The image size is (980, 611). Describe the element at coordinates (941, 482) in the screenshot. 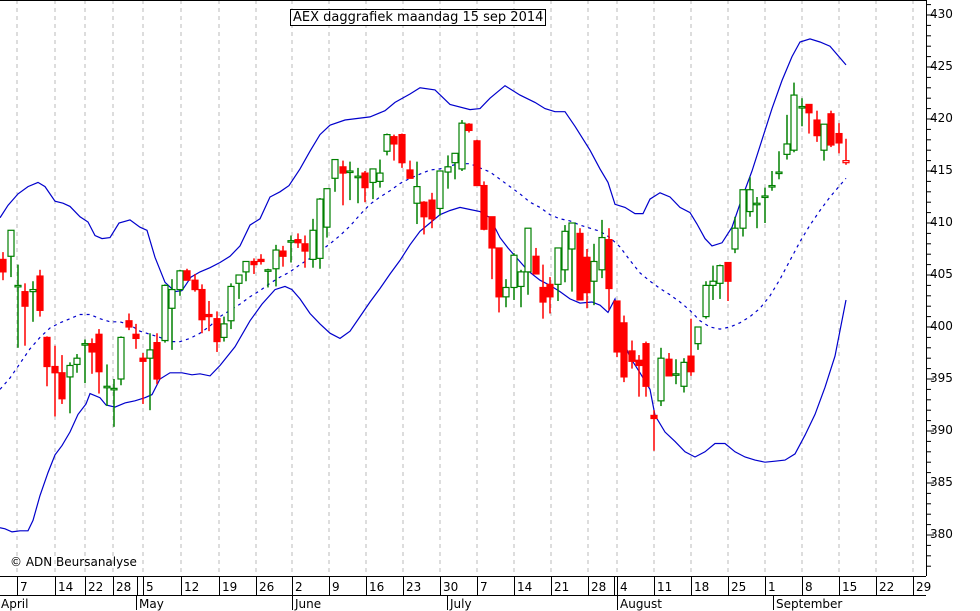

I see `y-tick-label: 385` at that location.